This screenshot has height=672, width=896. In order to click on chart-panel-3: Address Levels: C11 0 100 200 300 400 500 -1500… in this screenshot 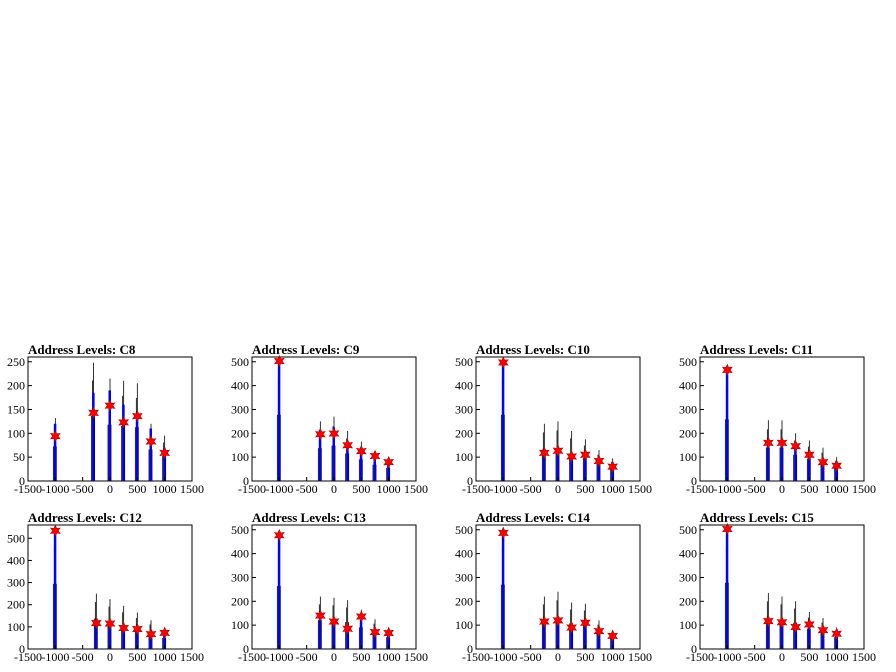, I will do `click(777, 419)`.